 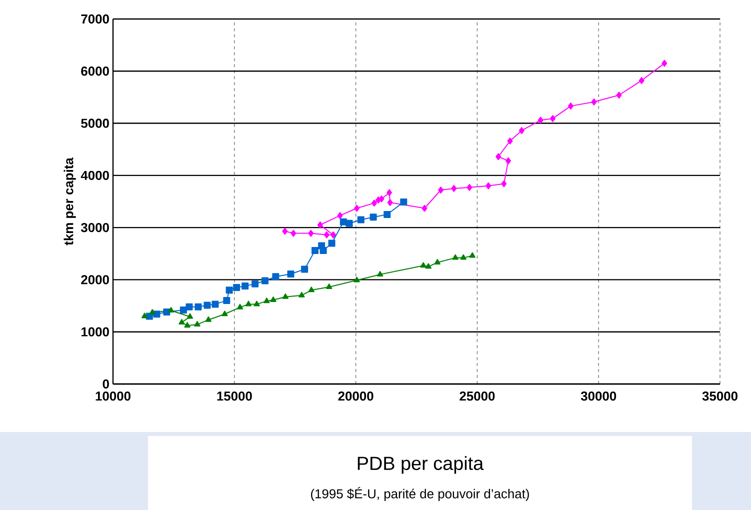 I want to click on y-axis-title: tkm per capita, so click(x=70, y=202).